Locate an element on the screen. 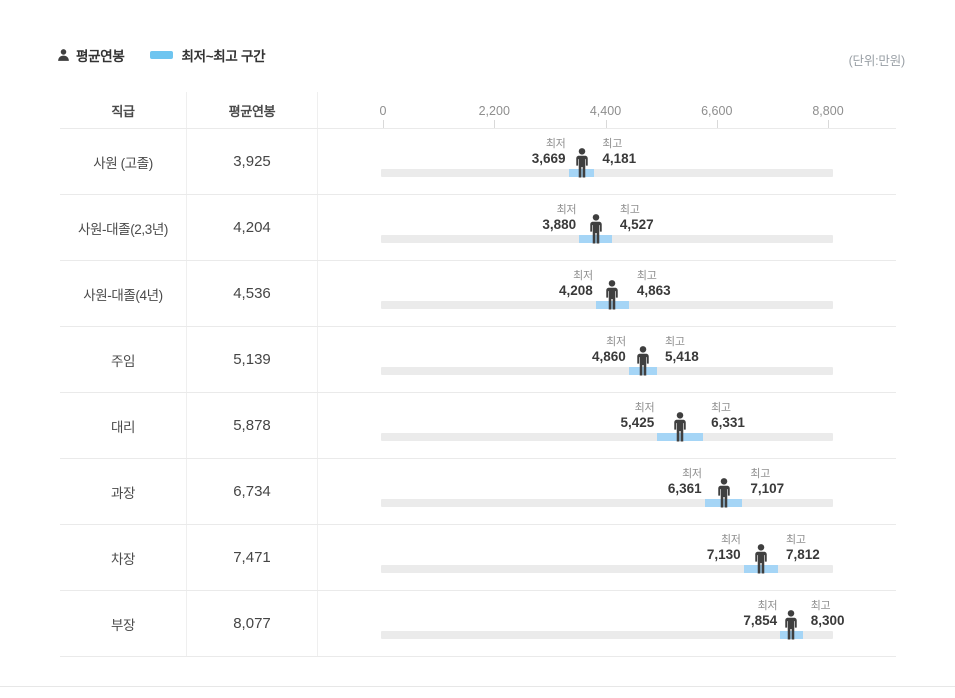 The width and height of the screenshot is (955, 698). legend-item-range: 최저~최고 구간 is located at coordinates (208, 55).